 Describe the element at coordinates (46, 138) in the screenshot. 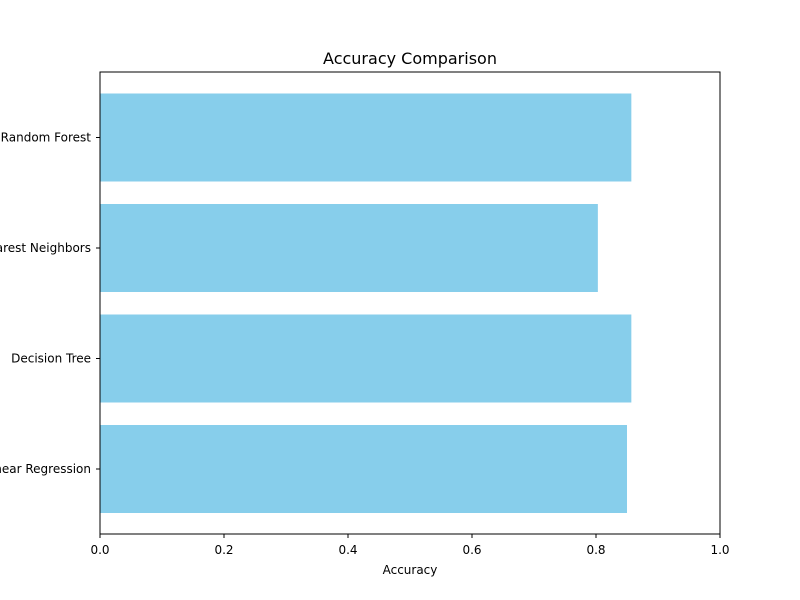

I see `y-tick-label: Random Forest` at that location.